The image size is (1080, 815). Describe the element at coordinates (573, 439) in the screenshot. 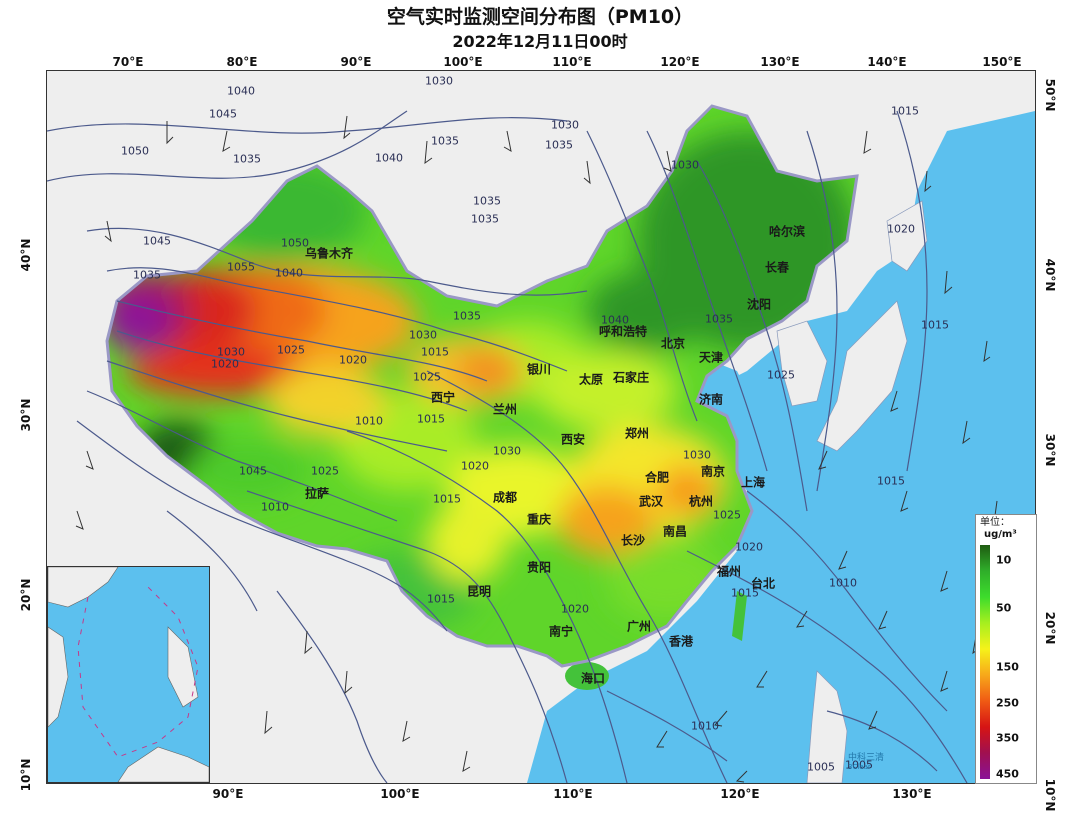

I see `city-label: 西安` at that location.